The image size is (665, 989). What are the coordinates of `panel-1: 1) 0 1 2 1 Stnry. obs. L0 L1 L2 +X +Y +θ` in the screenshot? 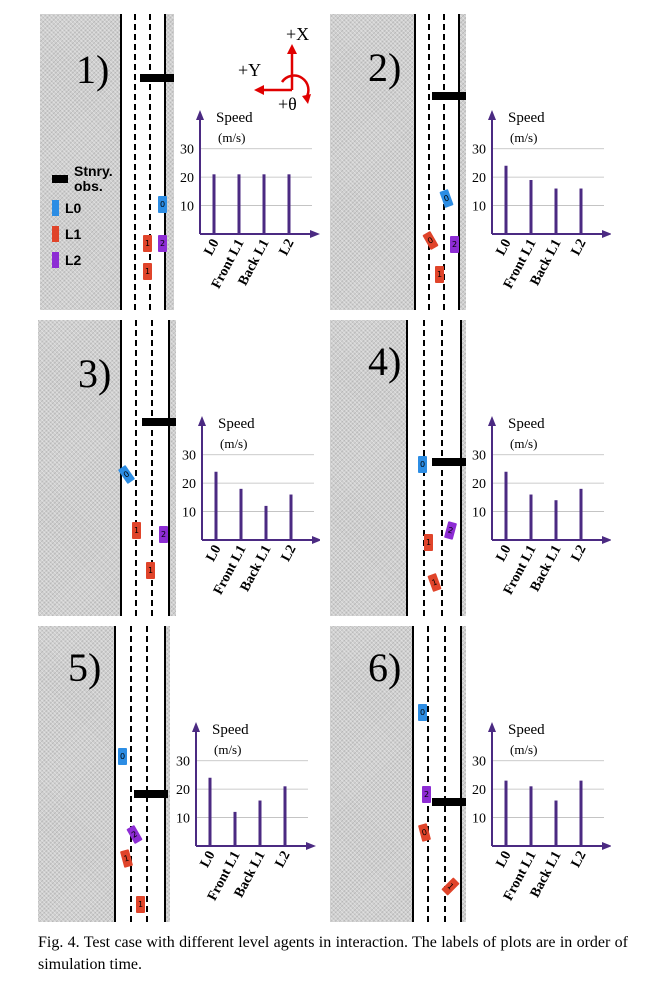 It's located at (180, 162).